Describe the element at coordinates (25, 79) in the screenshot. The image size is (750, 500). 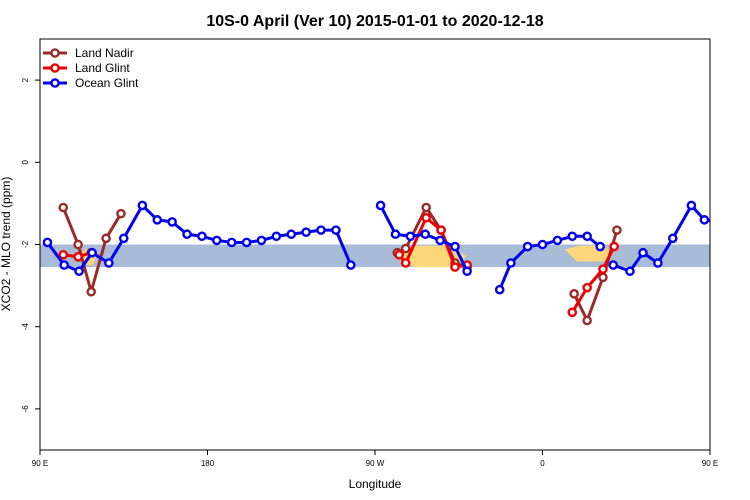
I see `y-tick-label: 2` at that location.